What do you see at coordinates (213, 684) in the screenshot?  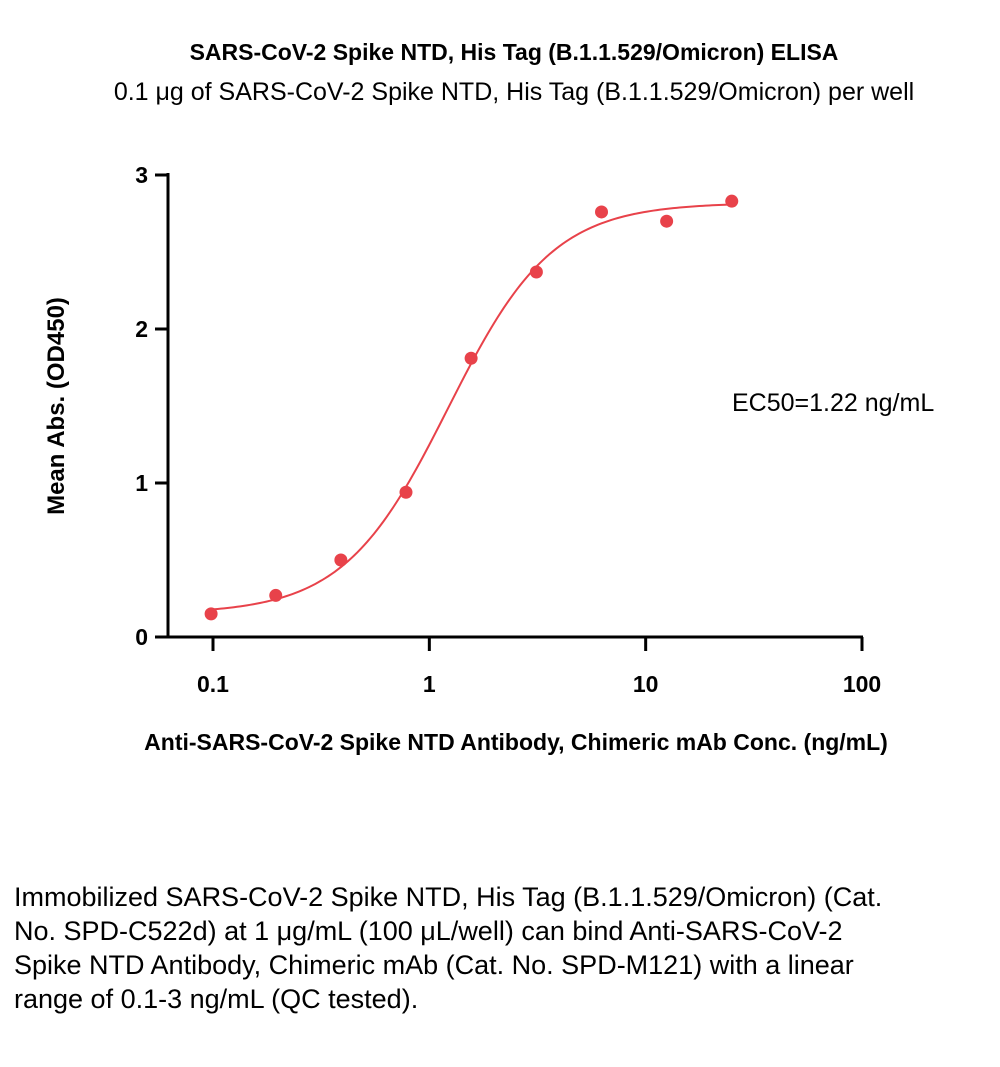 I see `x-tick-label: 0.1` at bounding box center [213, 684].